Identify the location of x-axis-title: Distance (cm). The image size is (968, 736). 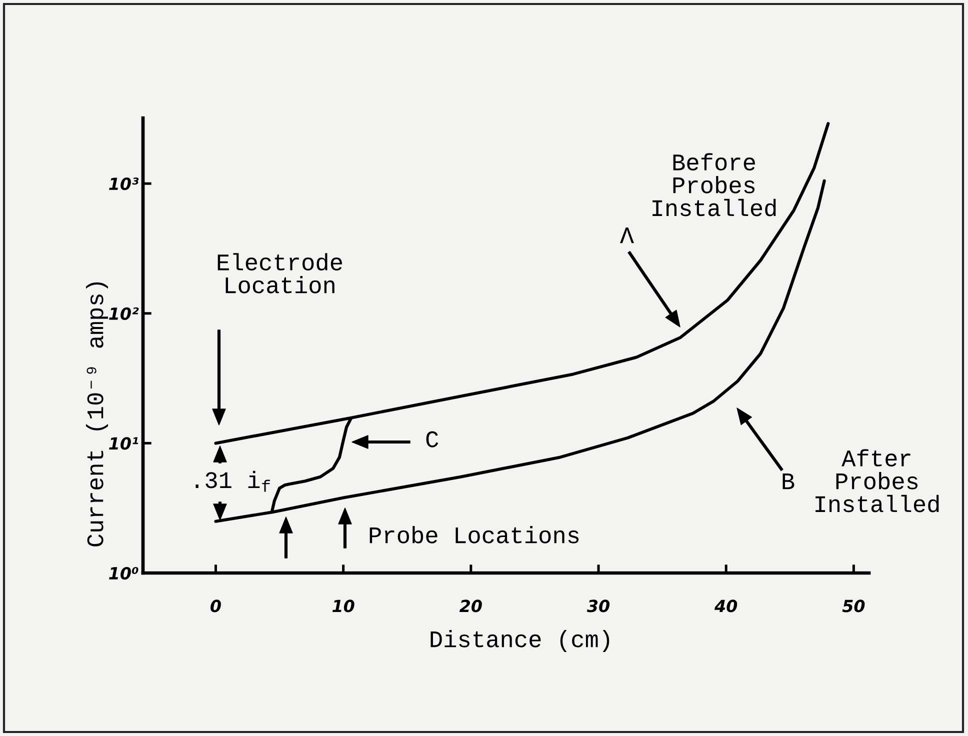
(520, 641).